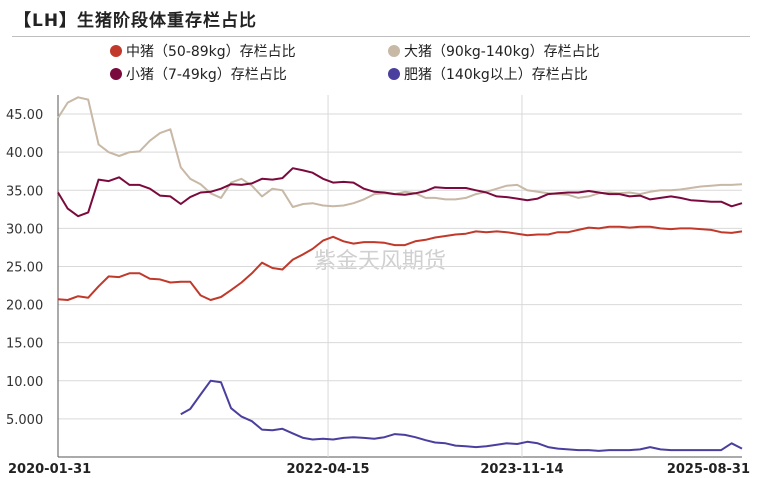 The image size is (762, 478). Describe the element at coordinates (24, 229) in the screenshot. I see `y-tick-label-5: 30.00` at that location.